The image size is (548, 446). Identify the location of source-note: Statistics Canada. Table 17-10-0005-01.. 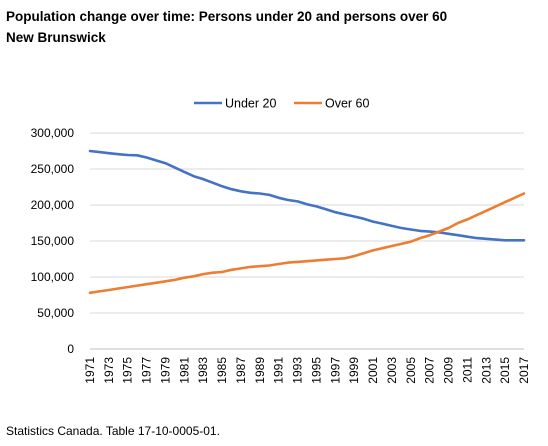
(113, 431).